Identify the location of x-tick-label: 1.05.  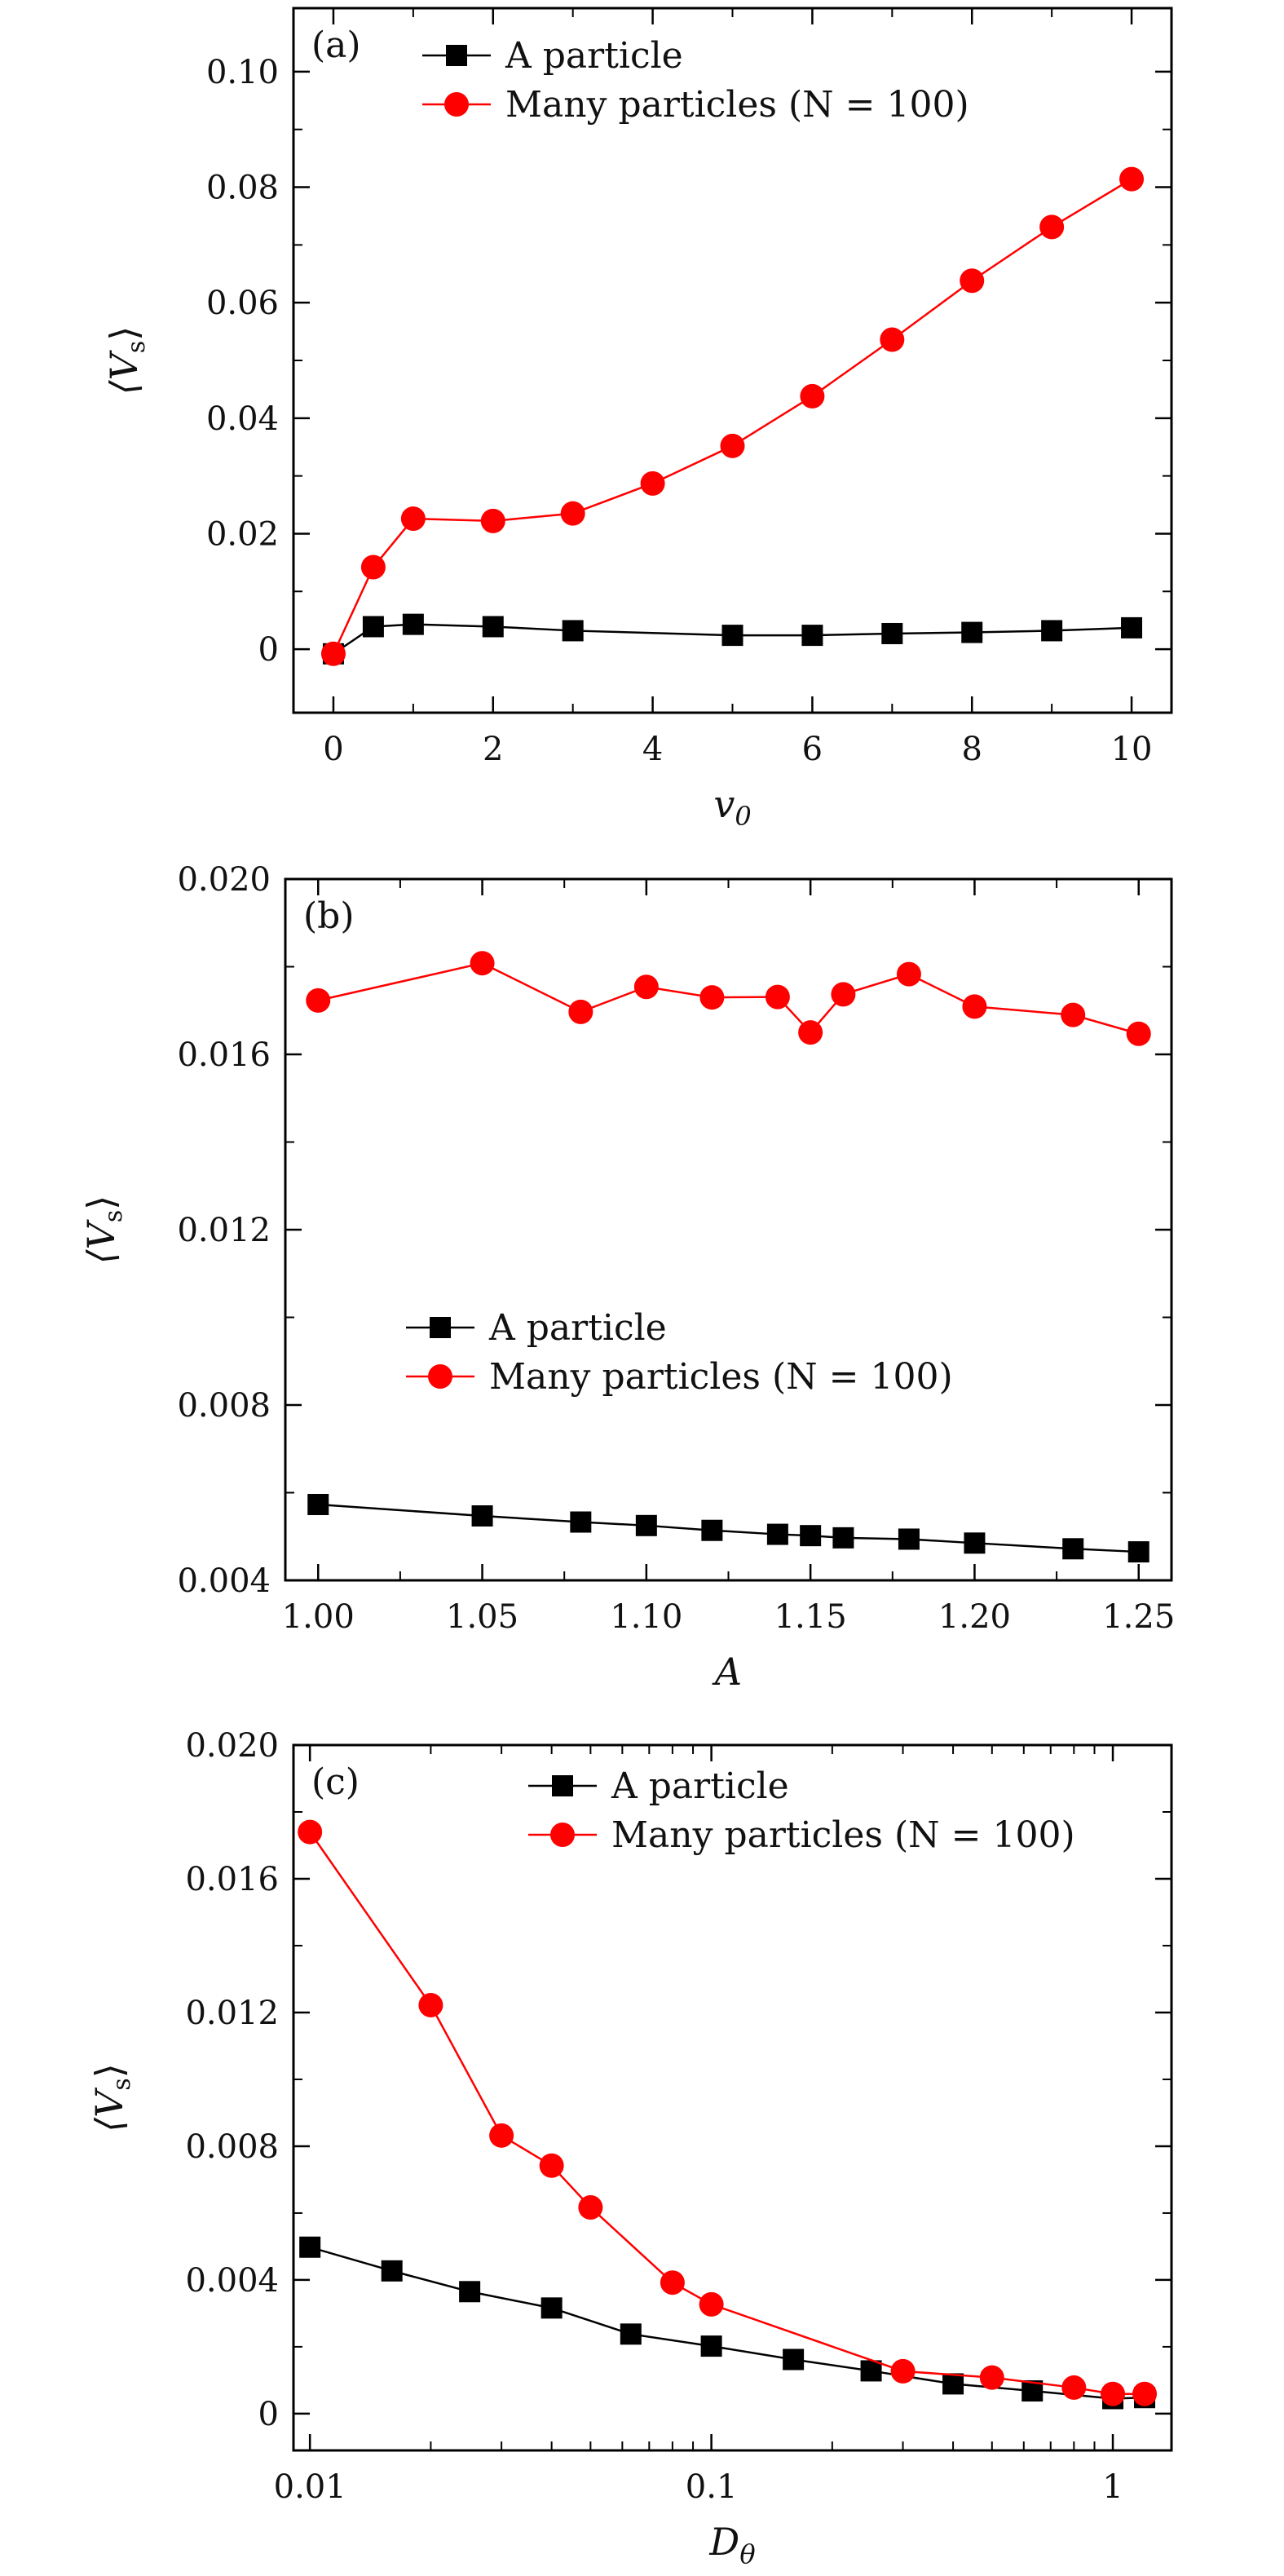
(482, 1617).